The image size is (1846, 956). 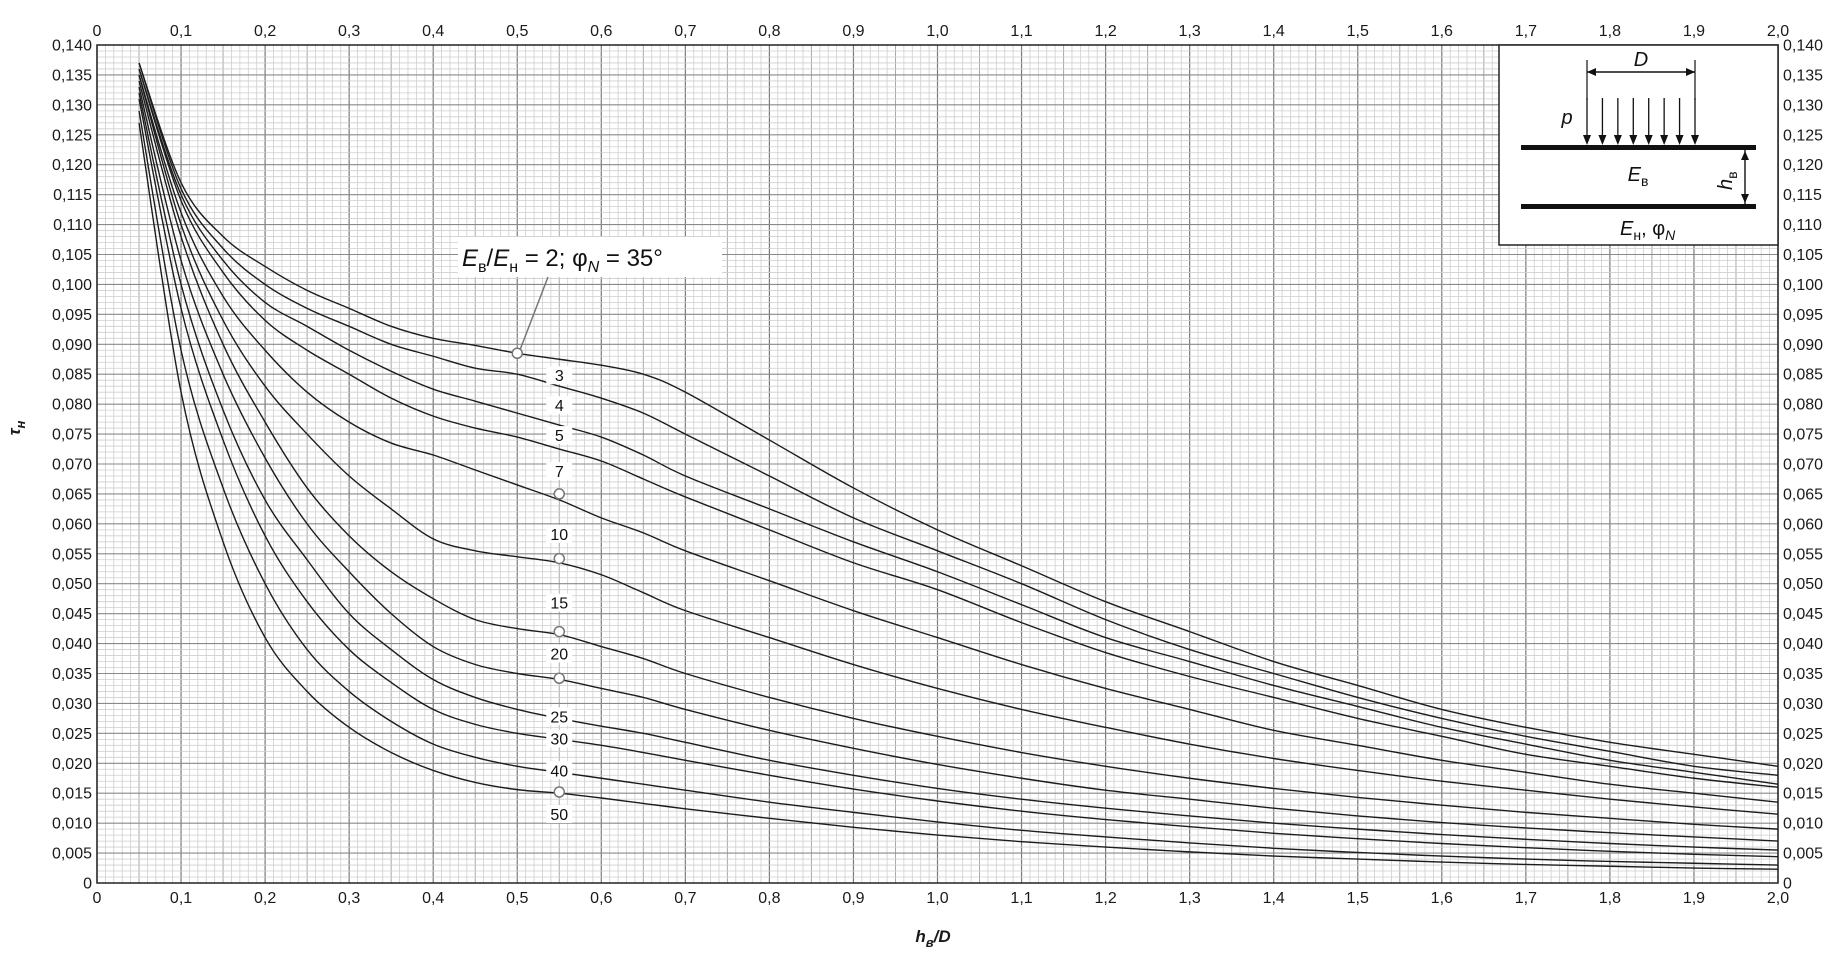 I want to click on x-tick-label-top: 0,2, so click(x=265, y=31).